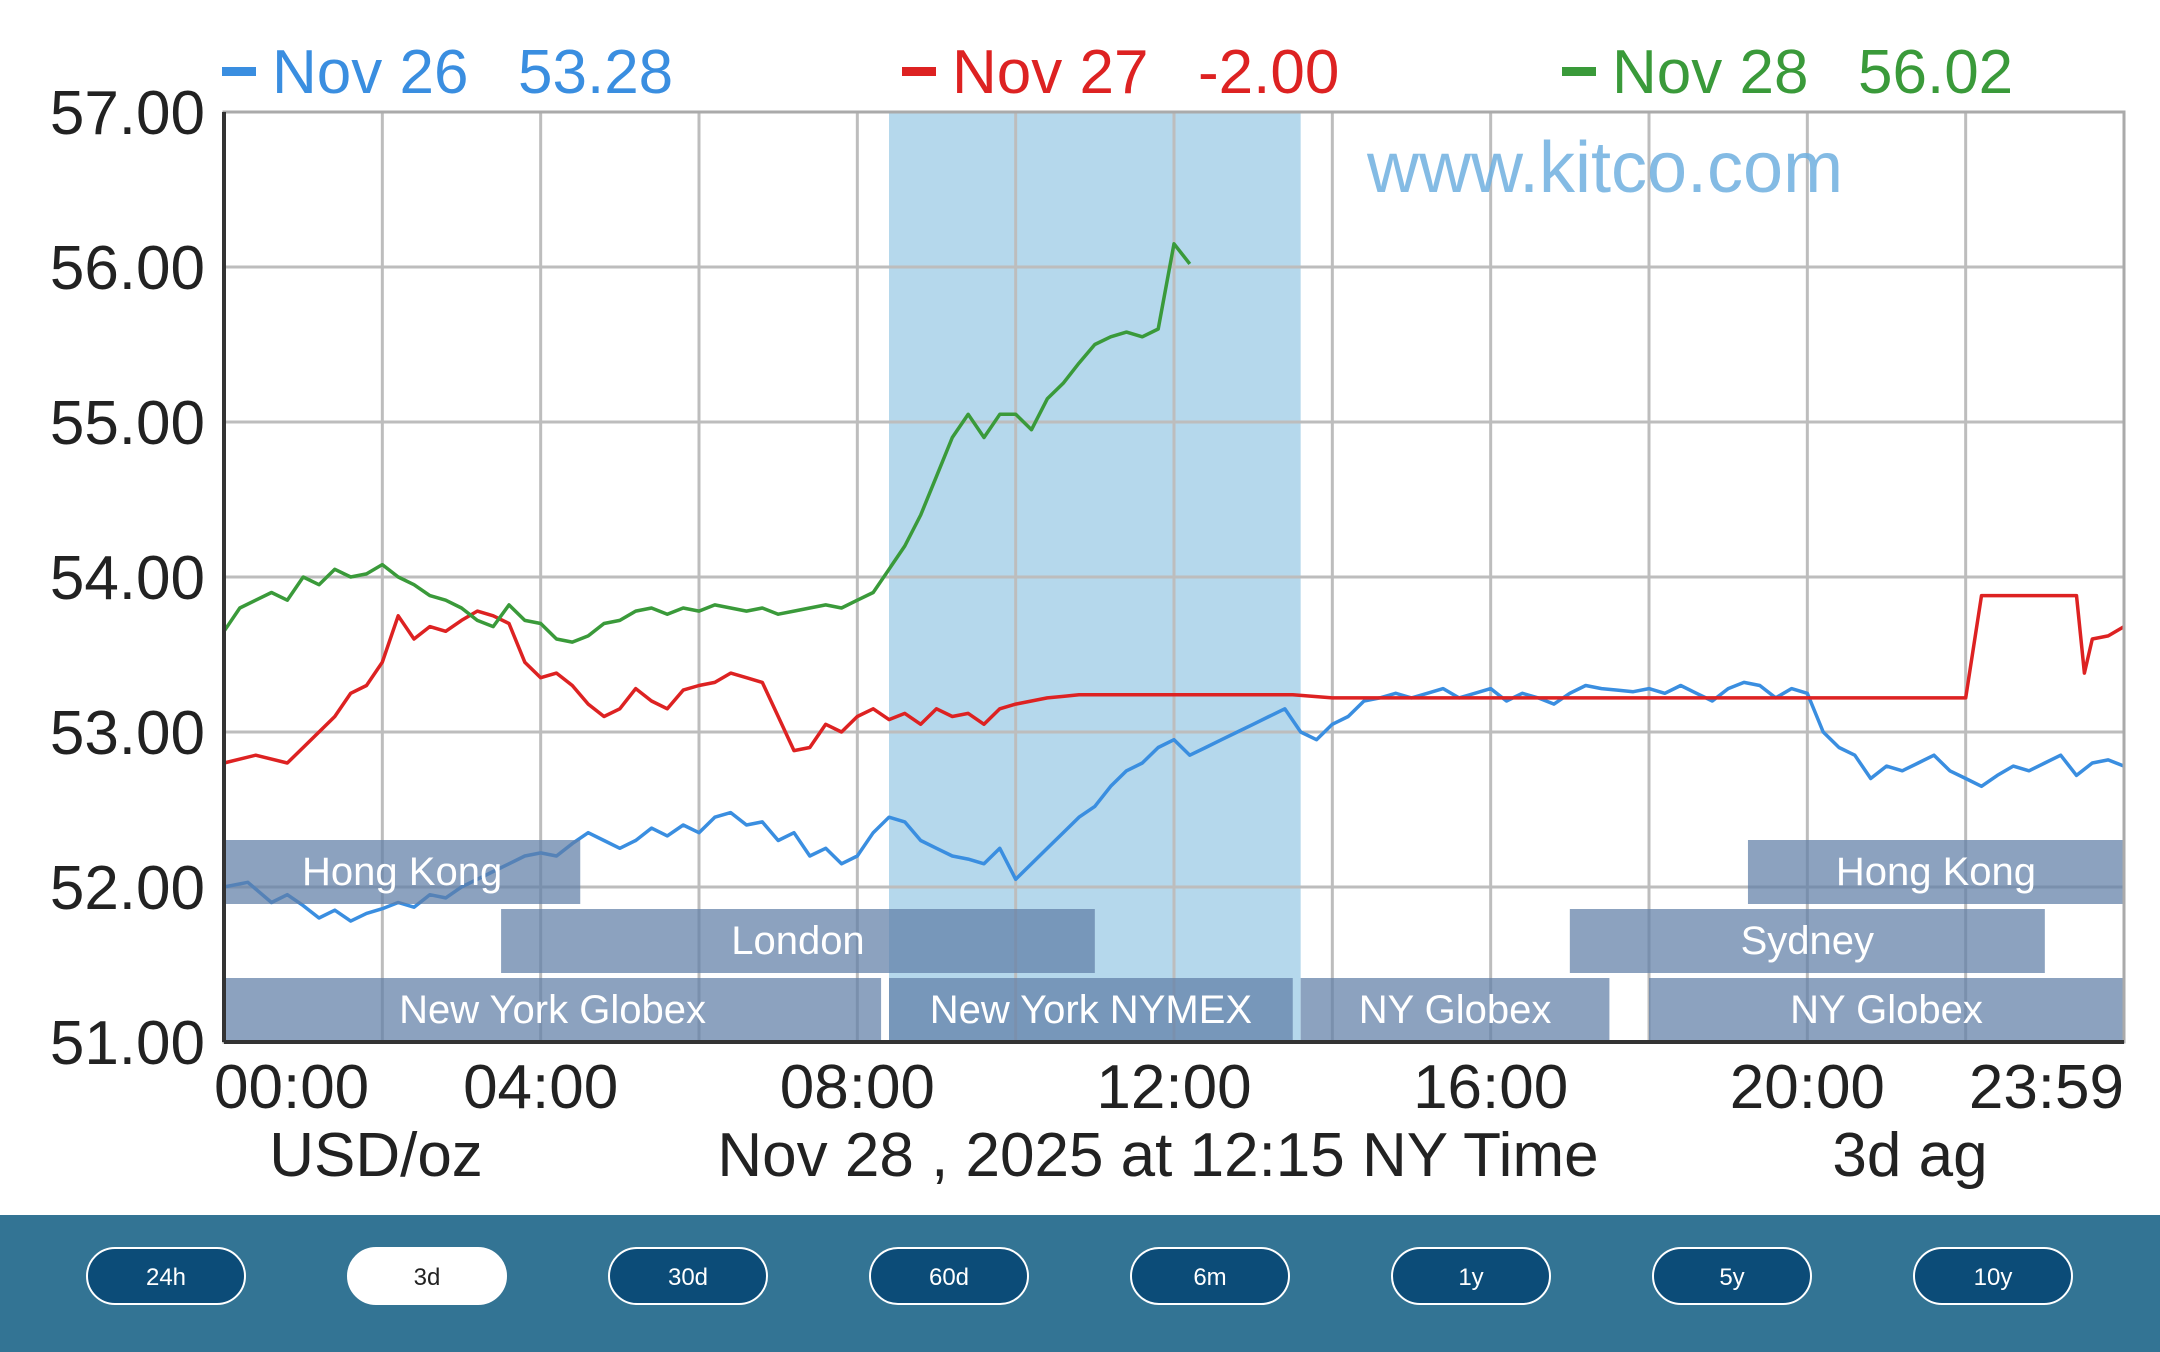 The height and width of the screenshot is (1352, 2160). I want to click on range-button-30d: 30d, so click(688, 1276).